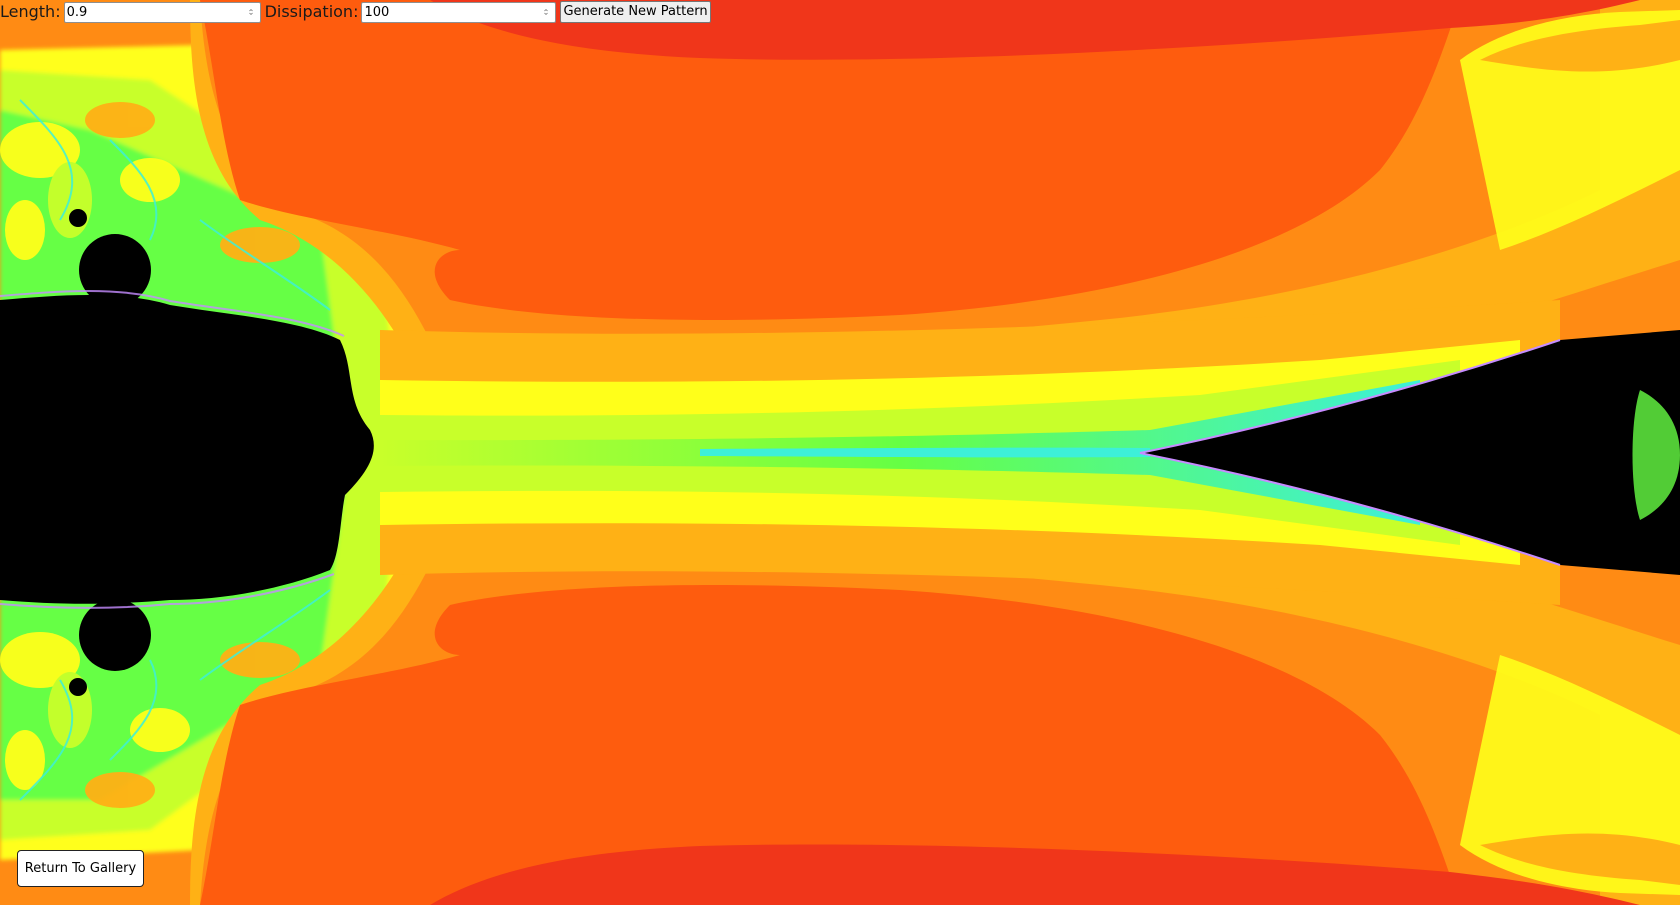 This screenshot has width=1680, height=905. I want to click on fractal-body-right, so click(1409, 452).